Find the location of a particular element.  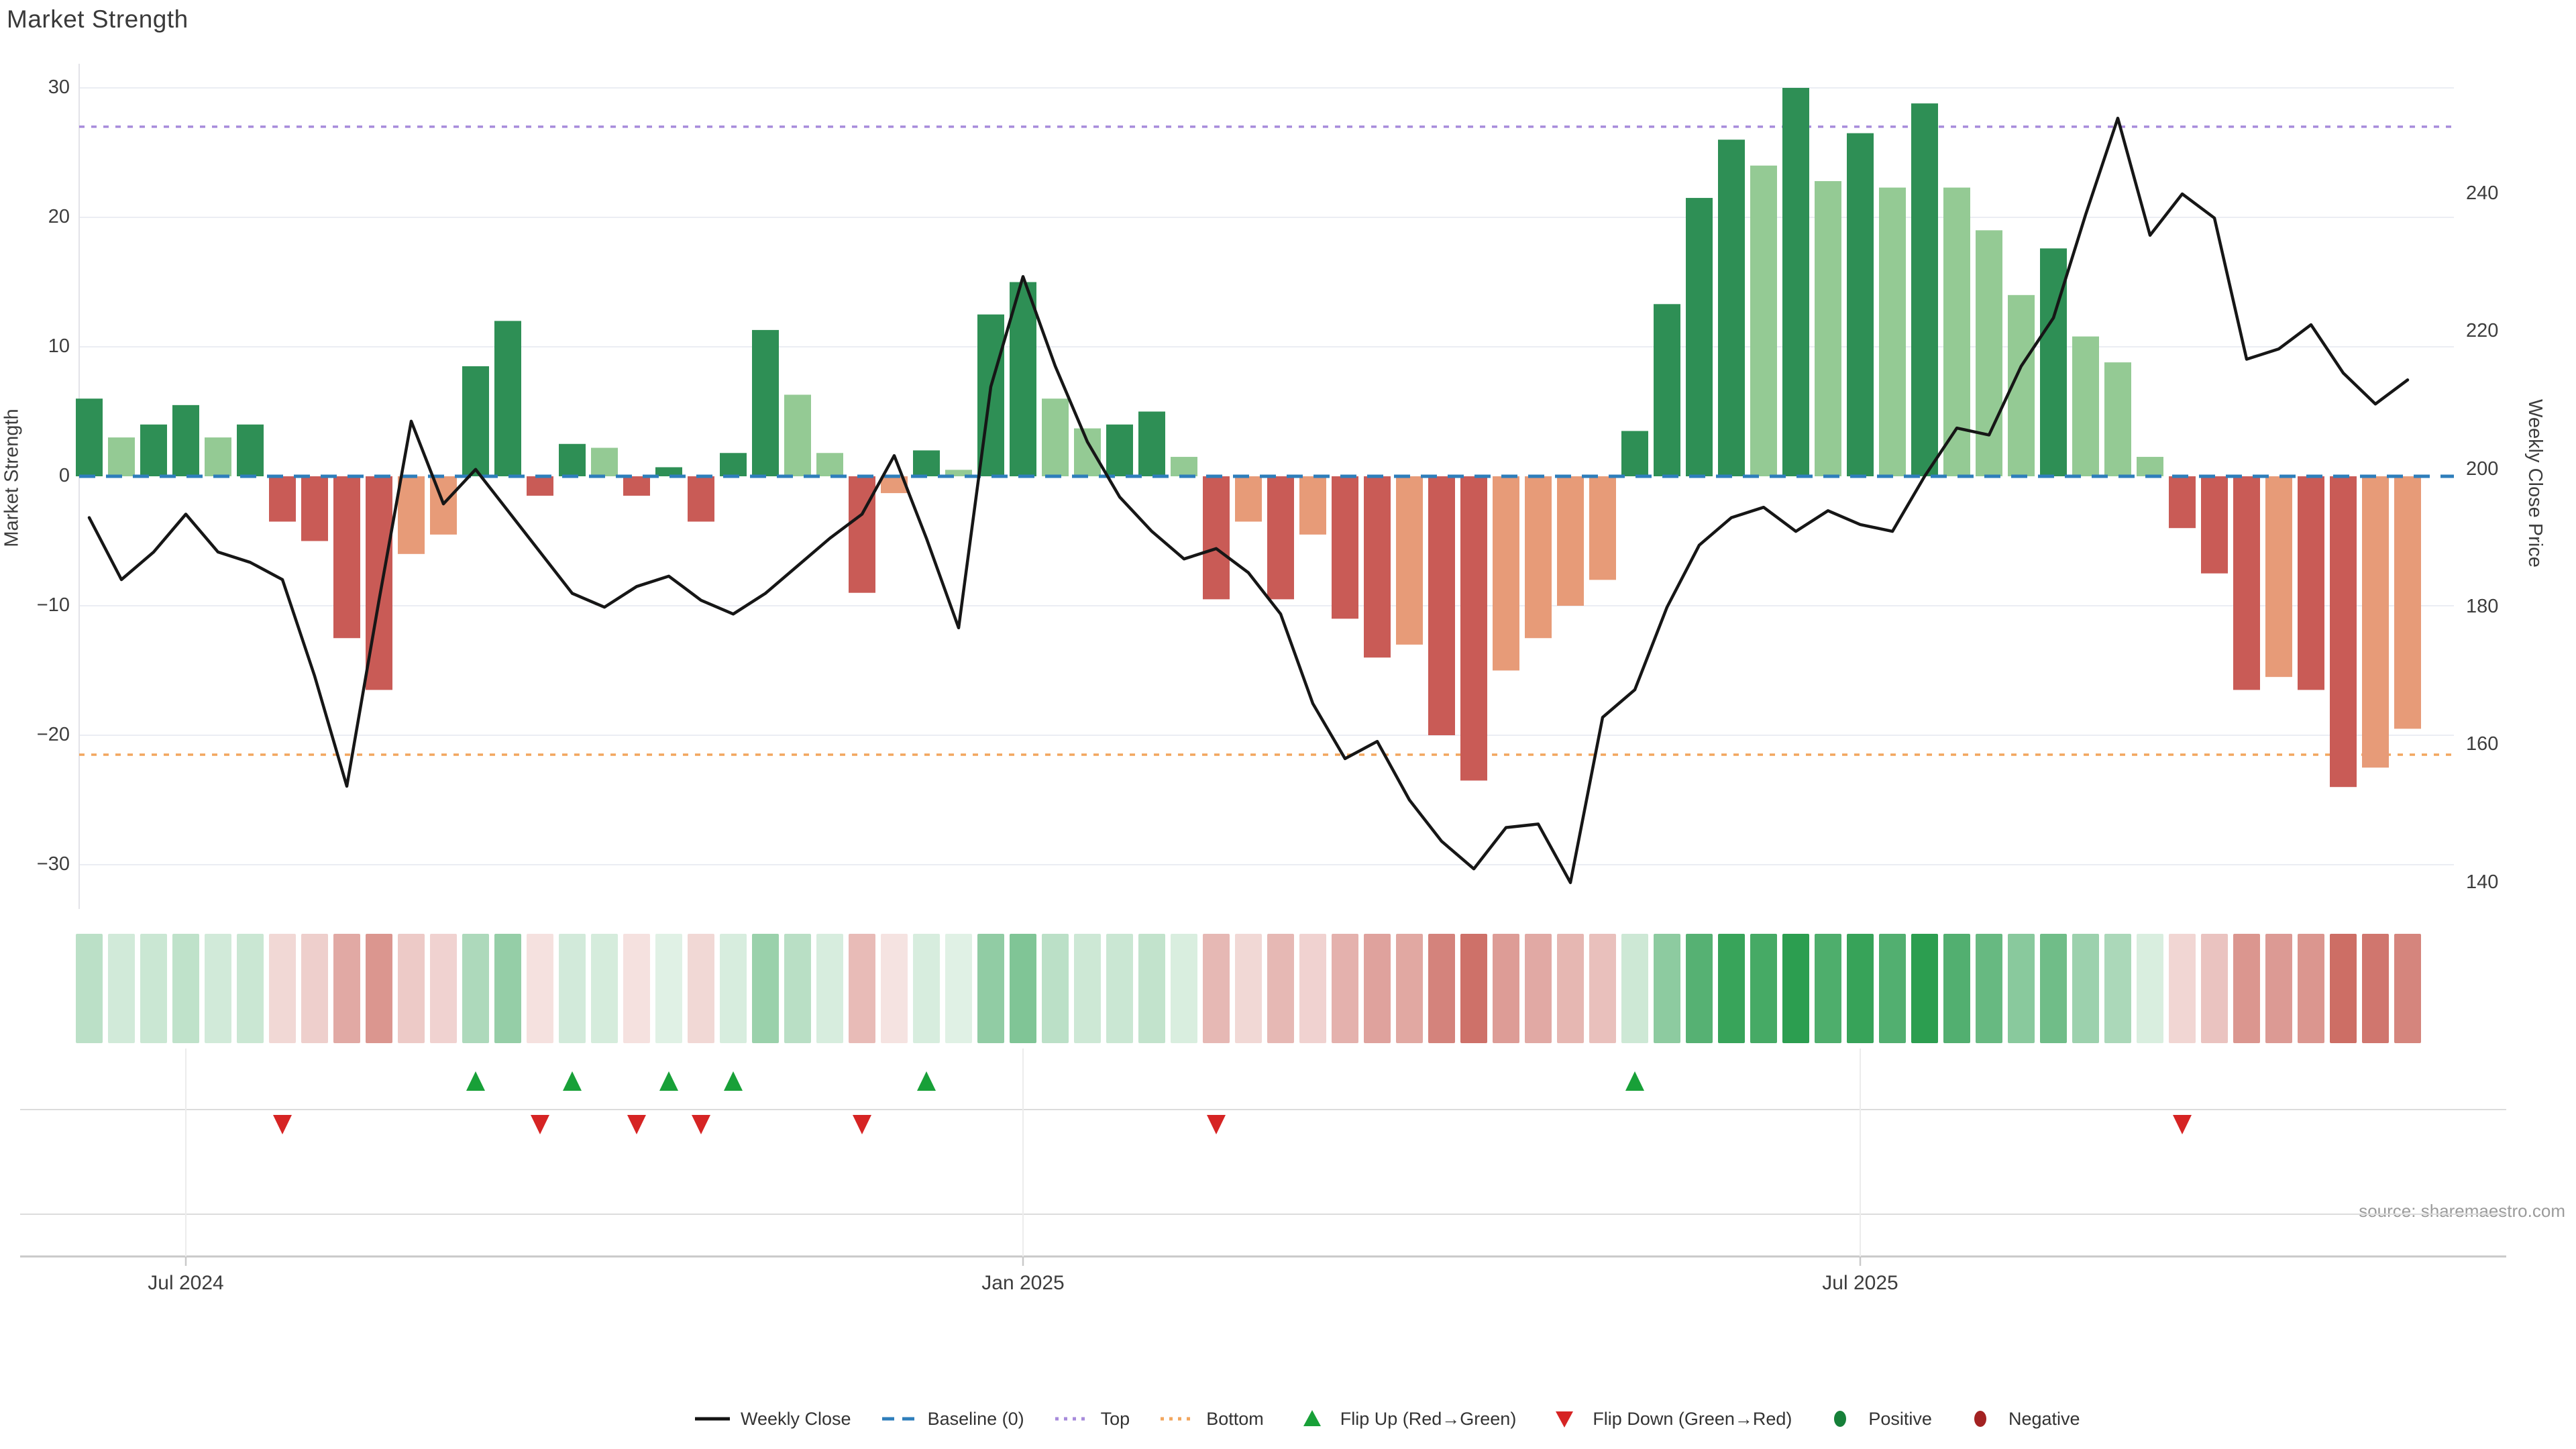

y-tick-label-left: 30 is located at coordinates (59, 87).